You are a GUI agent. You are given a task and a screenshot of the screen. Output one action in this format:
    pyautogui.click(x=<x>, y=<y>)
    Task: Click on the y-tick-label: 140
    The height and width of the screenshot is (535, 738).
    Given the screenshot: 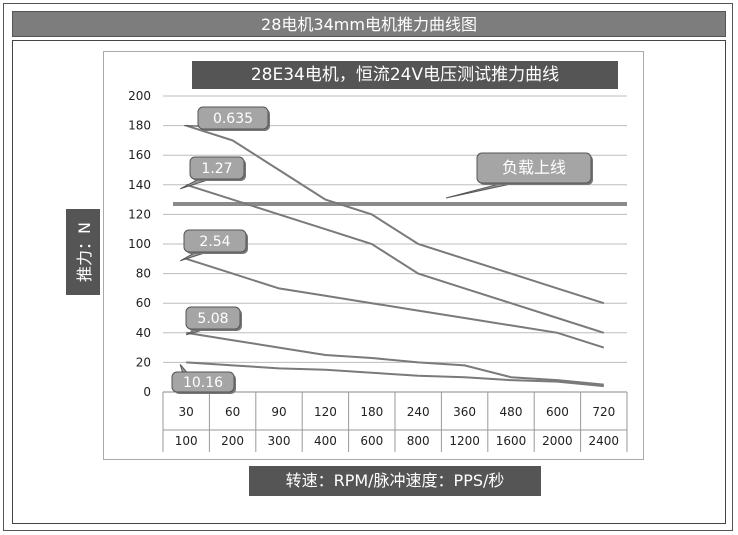 What is the action you would take?
    pyautogui.click(x=139, y=185)
    